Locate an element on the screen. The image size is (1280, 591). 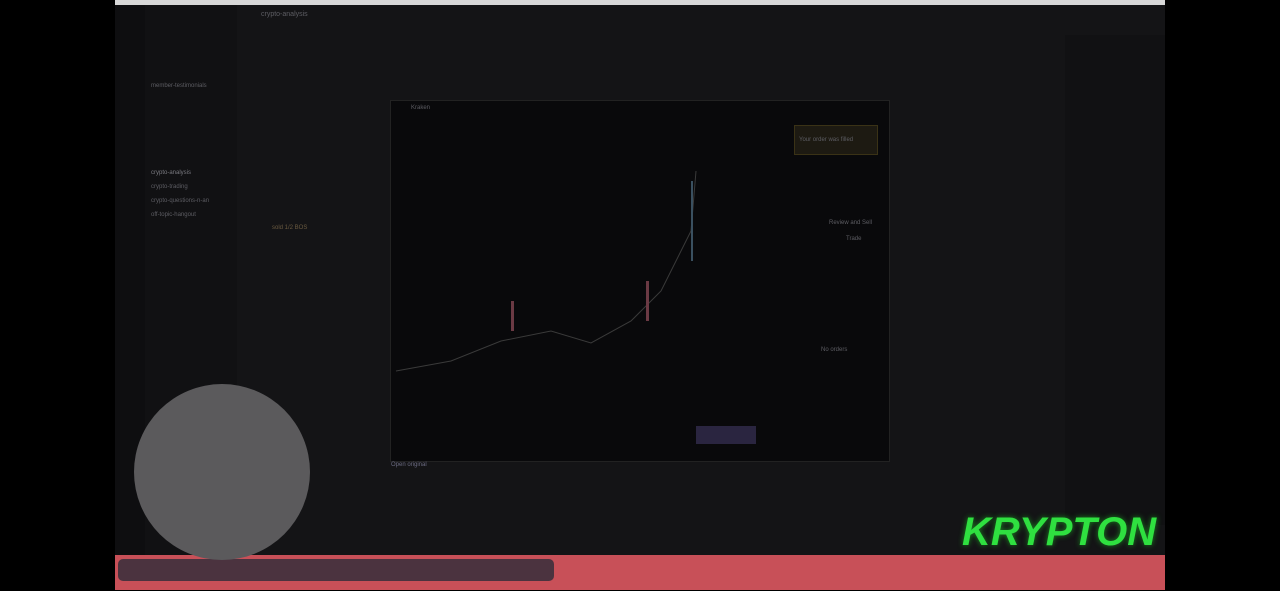
message: sold 1/2 BOS is located at coordinates (290, 228).